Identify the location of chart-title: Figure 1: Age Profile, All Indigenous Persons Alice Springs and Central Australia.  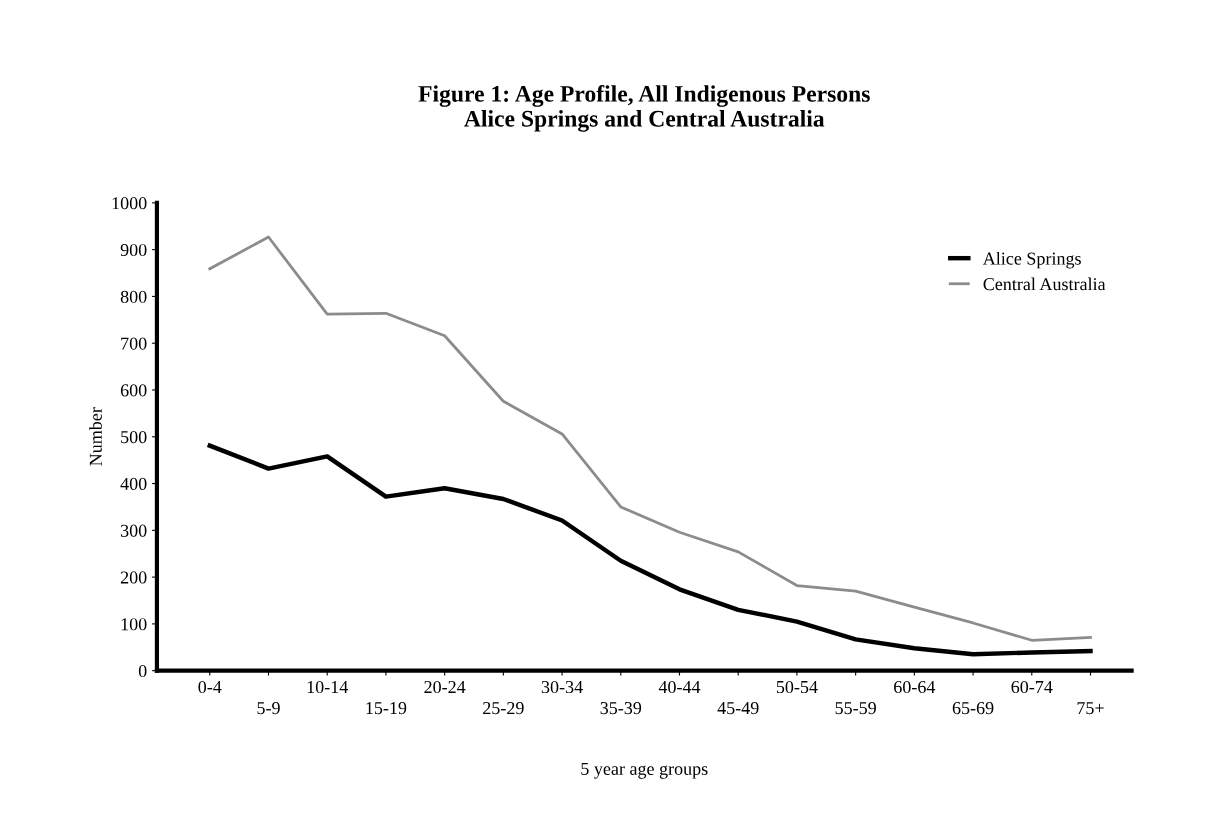
(644, 108).